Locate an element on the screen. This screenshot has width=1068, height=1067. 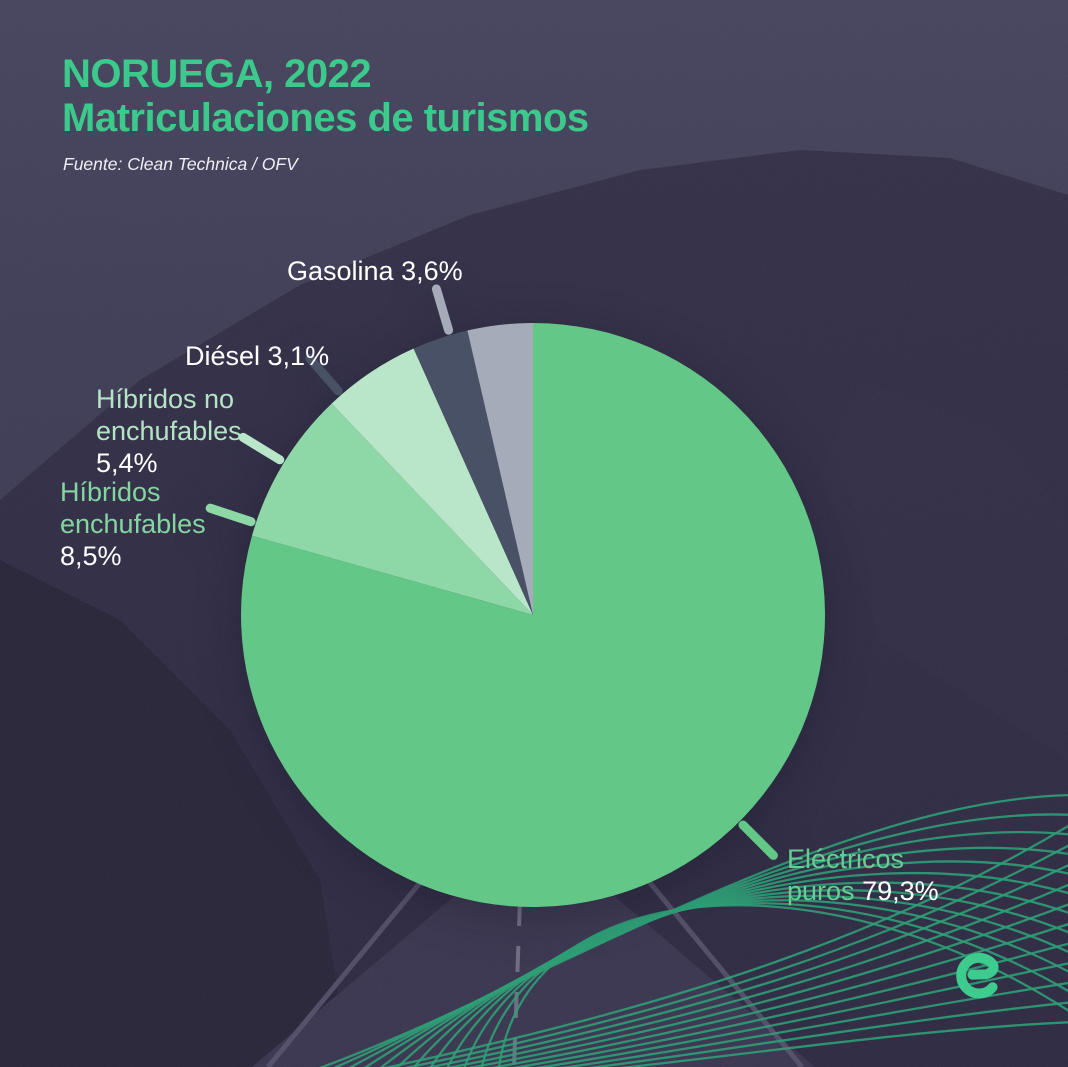
label-diesel-text: Diésel 3,1% is located at coordinates (257, 356).